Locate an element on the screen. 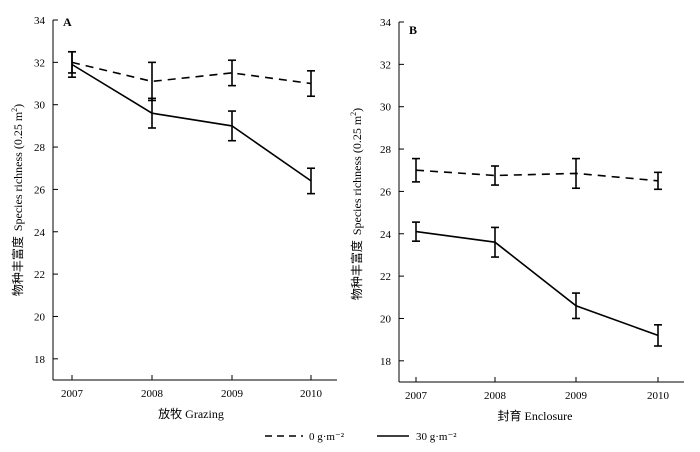 This screenshot has height=452, width=700. panel-b-y-tick-label: 20 is located at coordinates (386, 319).